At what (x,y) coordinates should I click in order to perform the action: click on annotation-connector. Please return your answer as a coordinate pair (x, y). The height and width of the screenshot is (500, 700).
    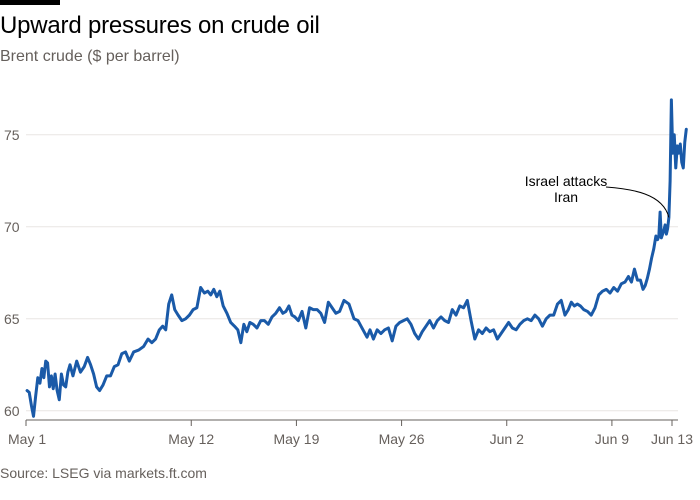
    Looking at the image, I should click on (637, 202).